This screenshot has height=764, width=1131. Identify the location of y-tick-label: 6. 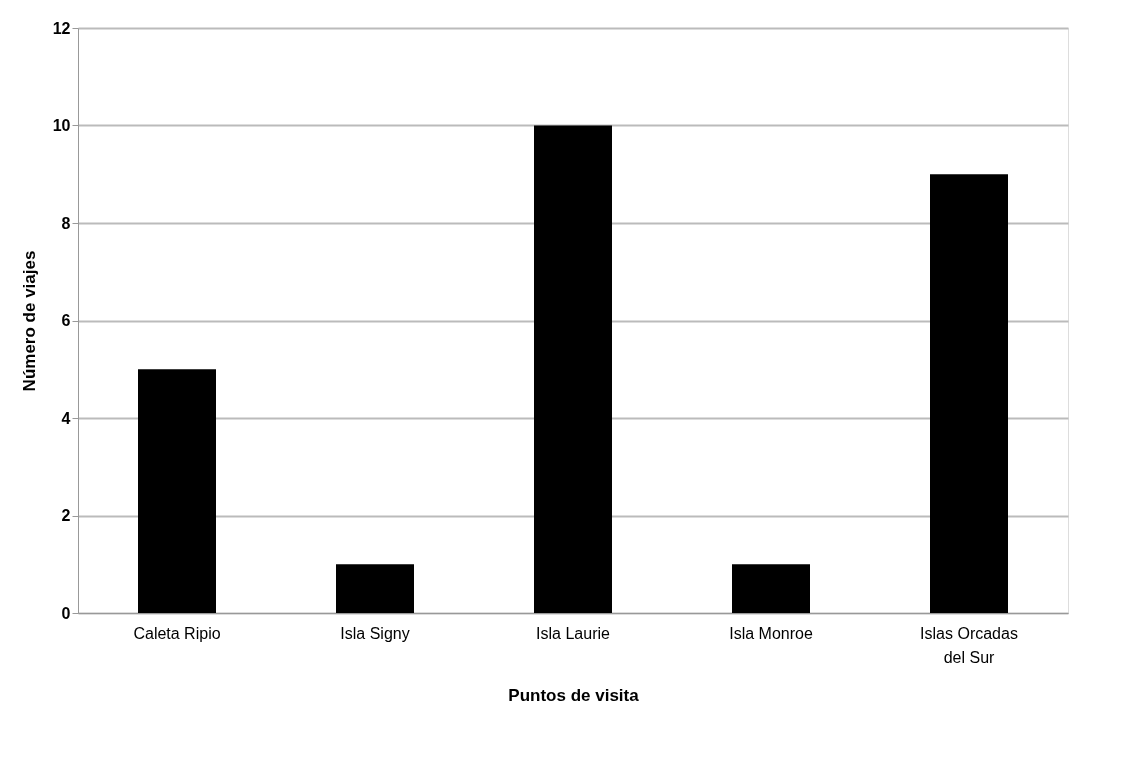
(66, 320).